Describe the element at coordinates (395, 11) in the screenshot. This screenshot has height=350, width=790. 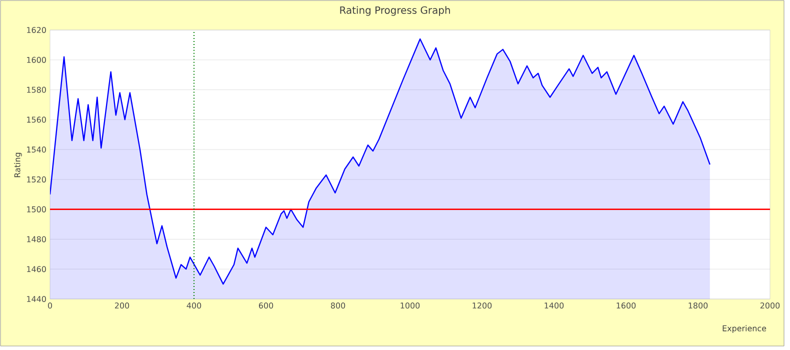
I see `chart-title: Rating Progress Graph` at that location.